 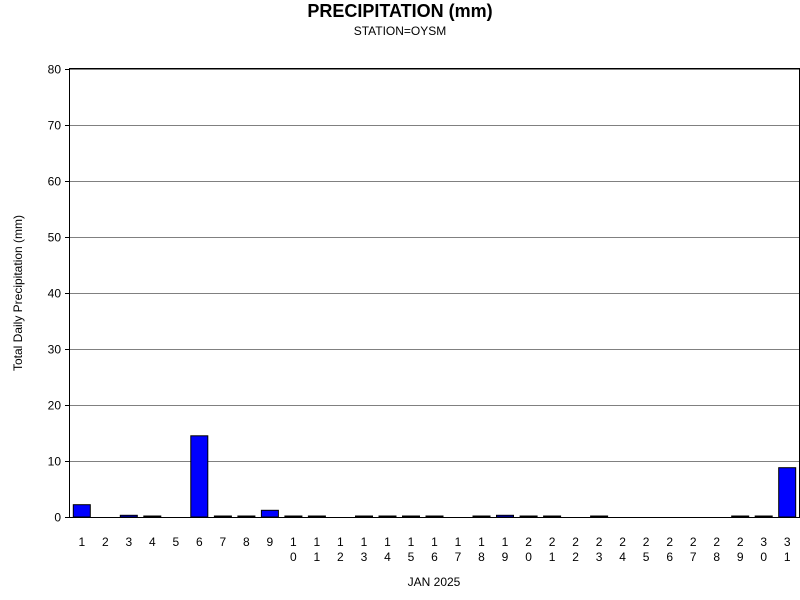 What do you see at coordinates (81, 542) in the screenshot?
I see `x-tick-label: 1` at bounding box center [81, 542].